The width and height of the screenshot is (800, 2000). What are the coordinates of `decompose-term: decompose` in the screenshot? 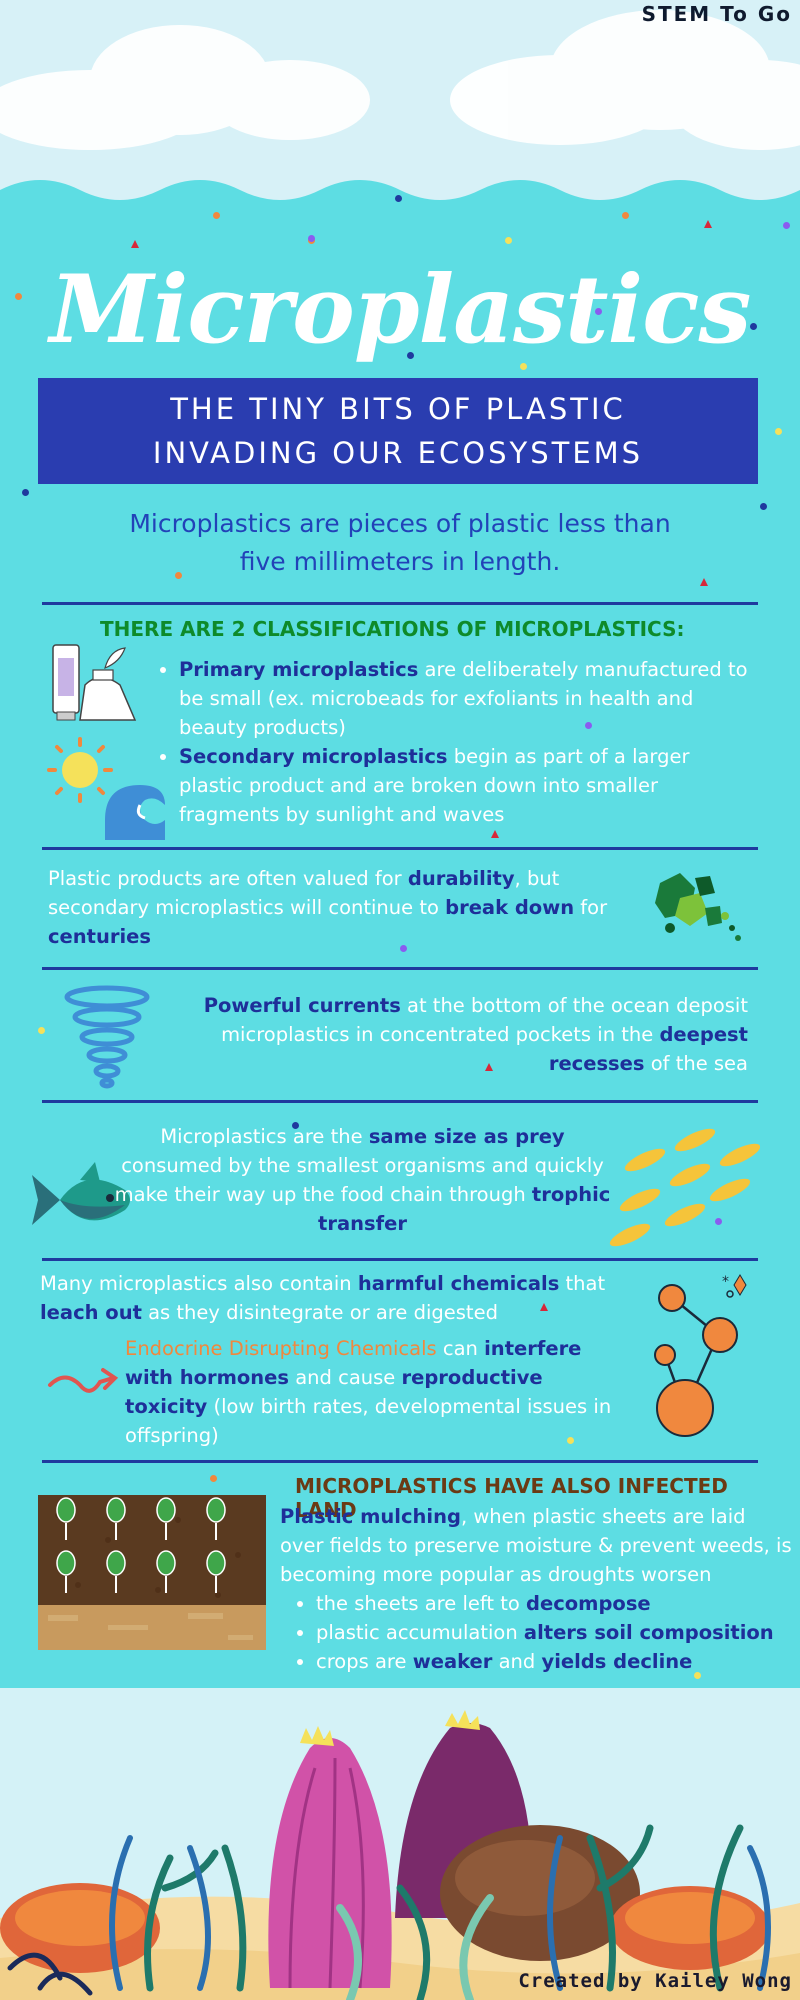 It's located at (588, 1603).